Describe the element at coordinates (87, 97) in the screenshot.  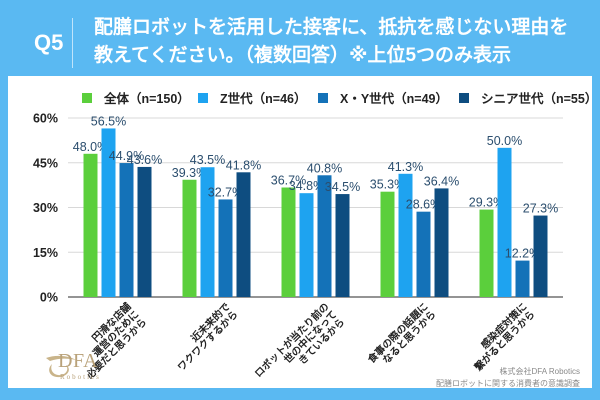
I see `legend-swatch-all` at that location.